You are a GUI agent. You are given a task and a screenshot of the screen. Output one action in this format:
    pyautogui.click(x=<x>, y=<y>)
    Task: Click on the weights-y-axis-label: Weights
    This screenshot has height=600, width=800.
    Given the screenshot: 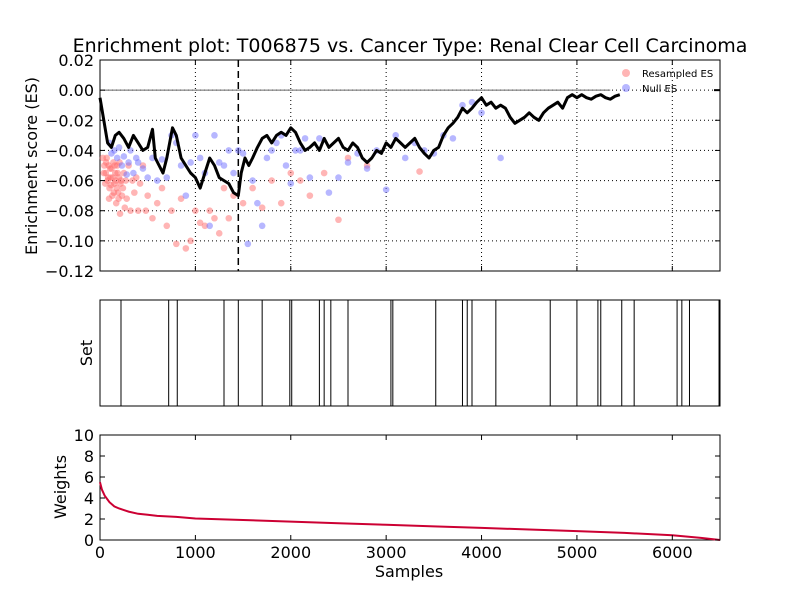 What is the action you would take?
    pyautogui.click(x=60, y=487)
    